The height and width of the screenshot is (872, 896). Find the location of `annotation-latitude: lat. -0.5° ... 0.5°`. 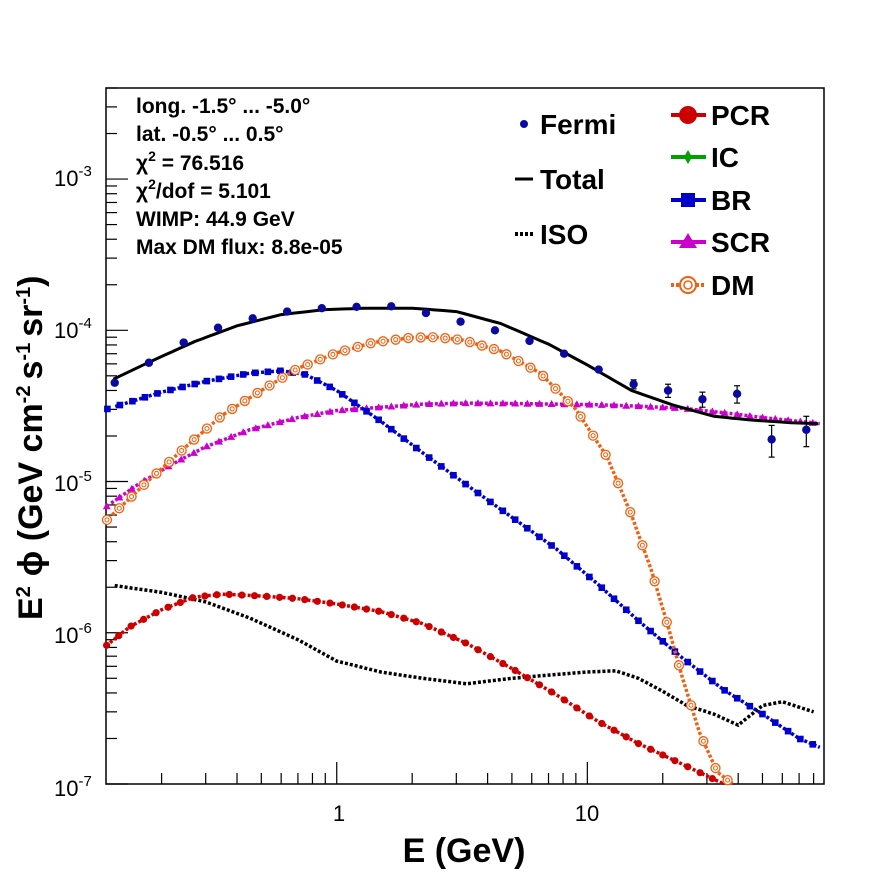

annotation-latitude: lat. -0.5° ... 0.5° is located at coordinates (210, 134).